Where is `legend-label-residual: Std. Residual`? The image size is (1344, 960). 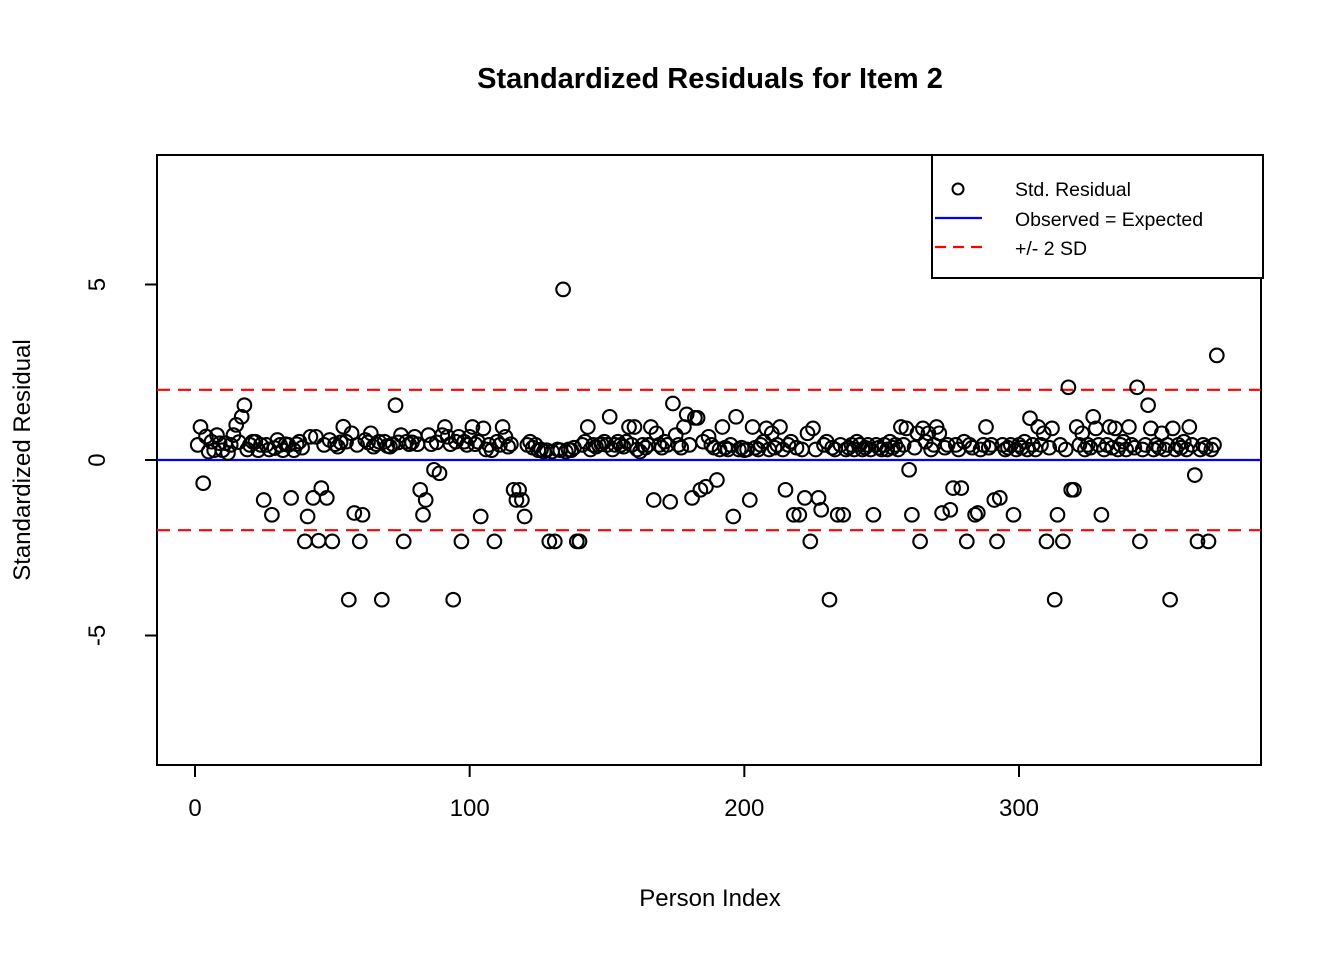 legend-label-residual: Std. Residual is located at coordinates (1073, 190).